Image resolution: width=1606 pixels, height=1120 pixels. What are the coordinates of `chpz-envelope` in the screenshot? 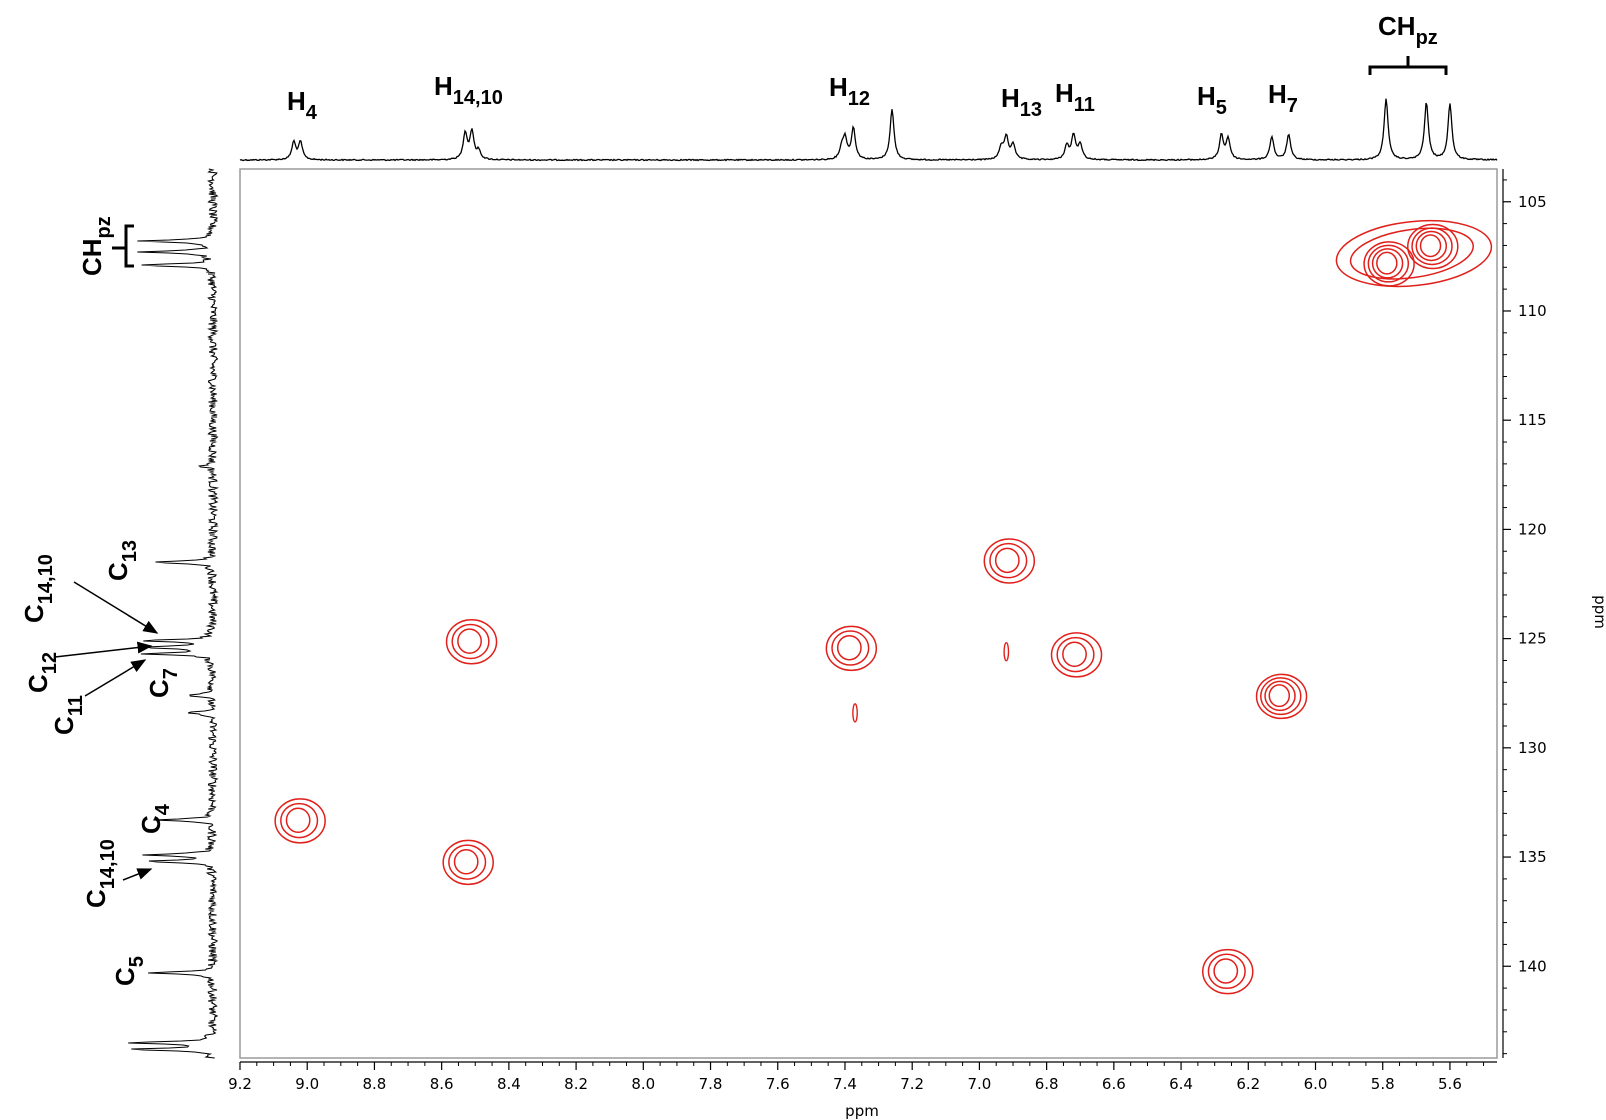 It's located at (1414, 253).